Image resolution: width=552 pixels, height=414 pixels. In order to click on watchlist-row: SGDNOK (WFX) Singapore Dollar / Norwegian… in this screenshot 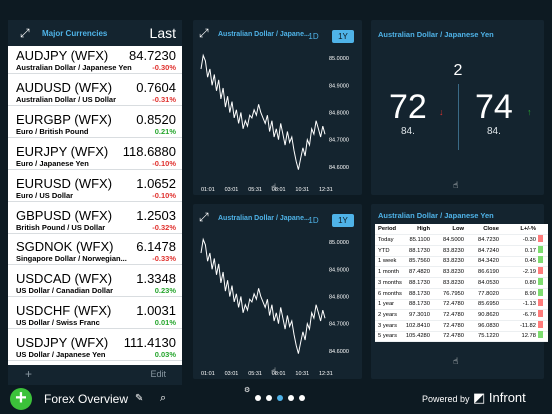, I will do `click(95, 251)`.